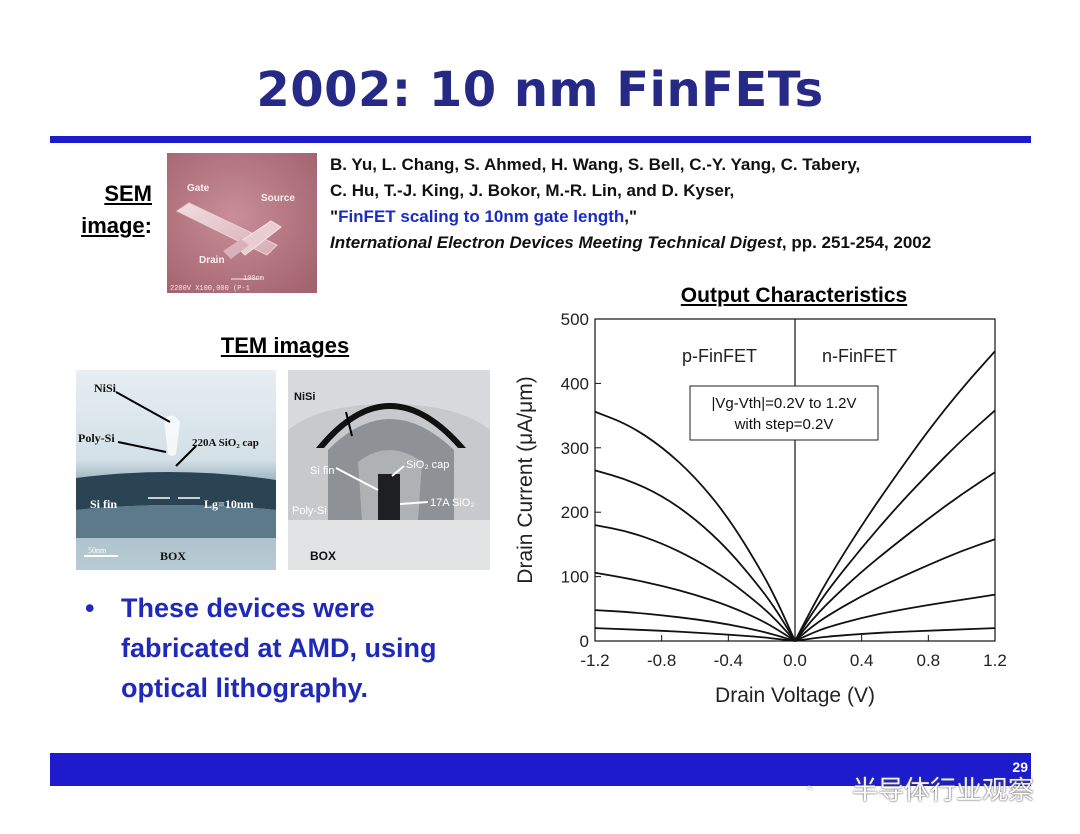  Describe the element at coordinates (253, 279) in the screenshot. I see `sem-scale-label: 100nm` at that location.